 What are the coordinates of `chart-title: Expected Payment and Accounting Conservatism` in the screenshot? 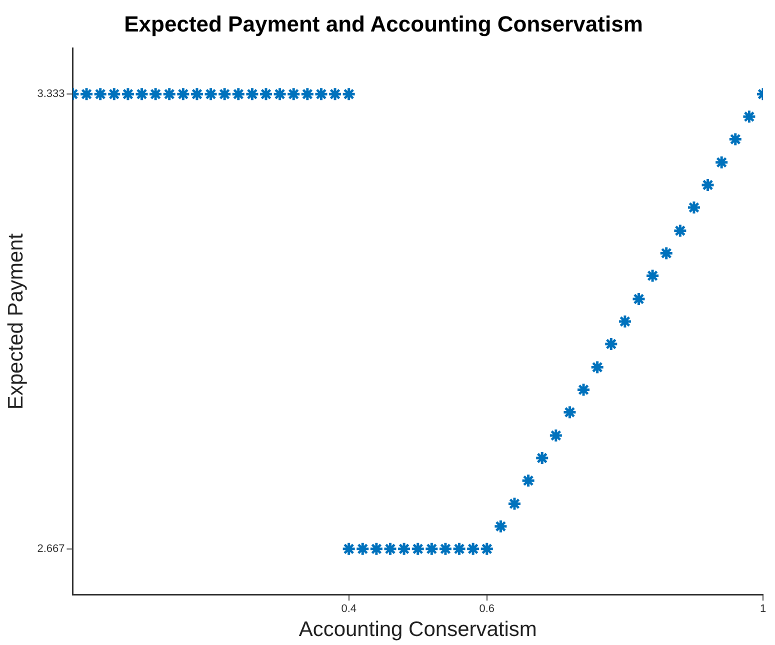 It's located at (383, 23).